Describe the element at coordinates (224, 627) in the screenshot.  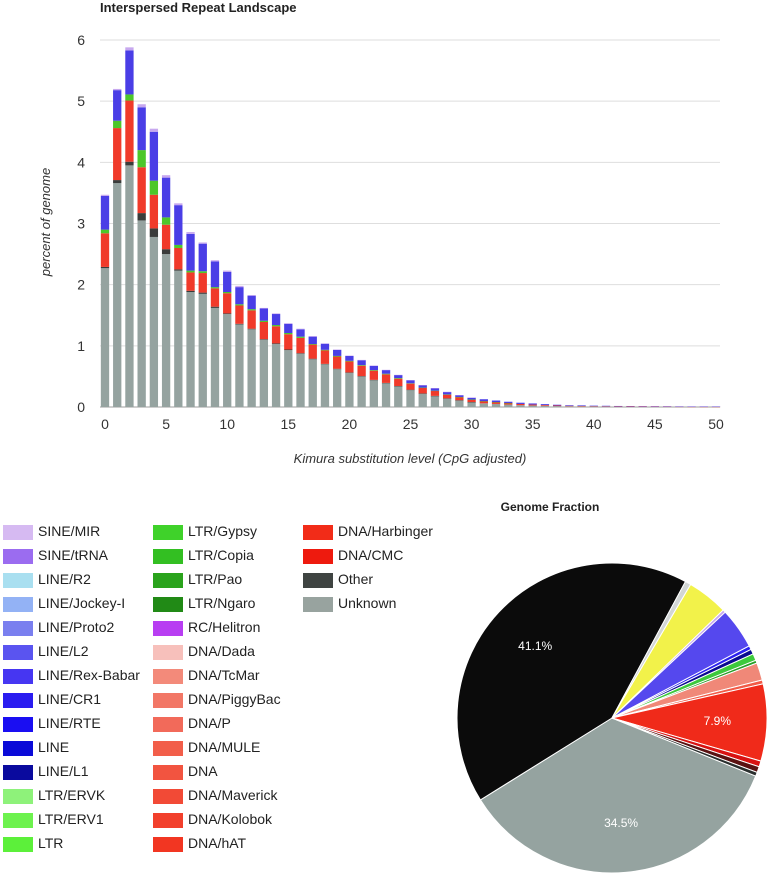
I see `legend-label: RC/Helitron` at that location.